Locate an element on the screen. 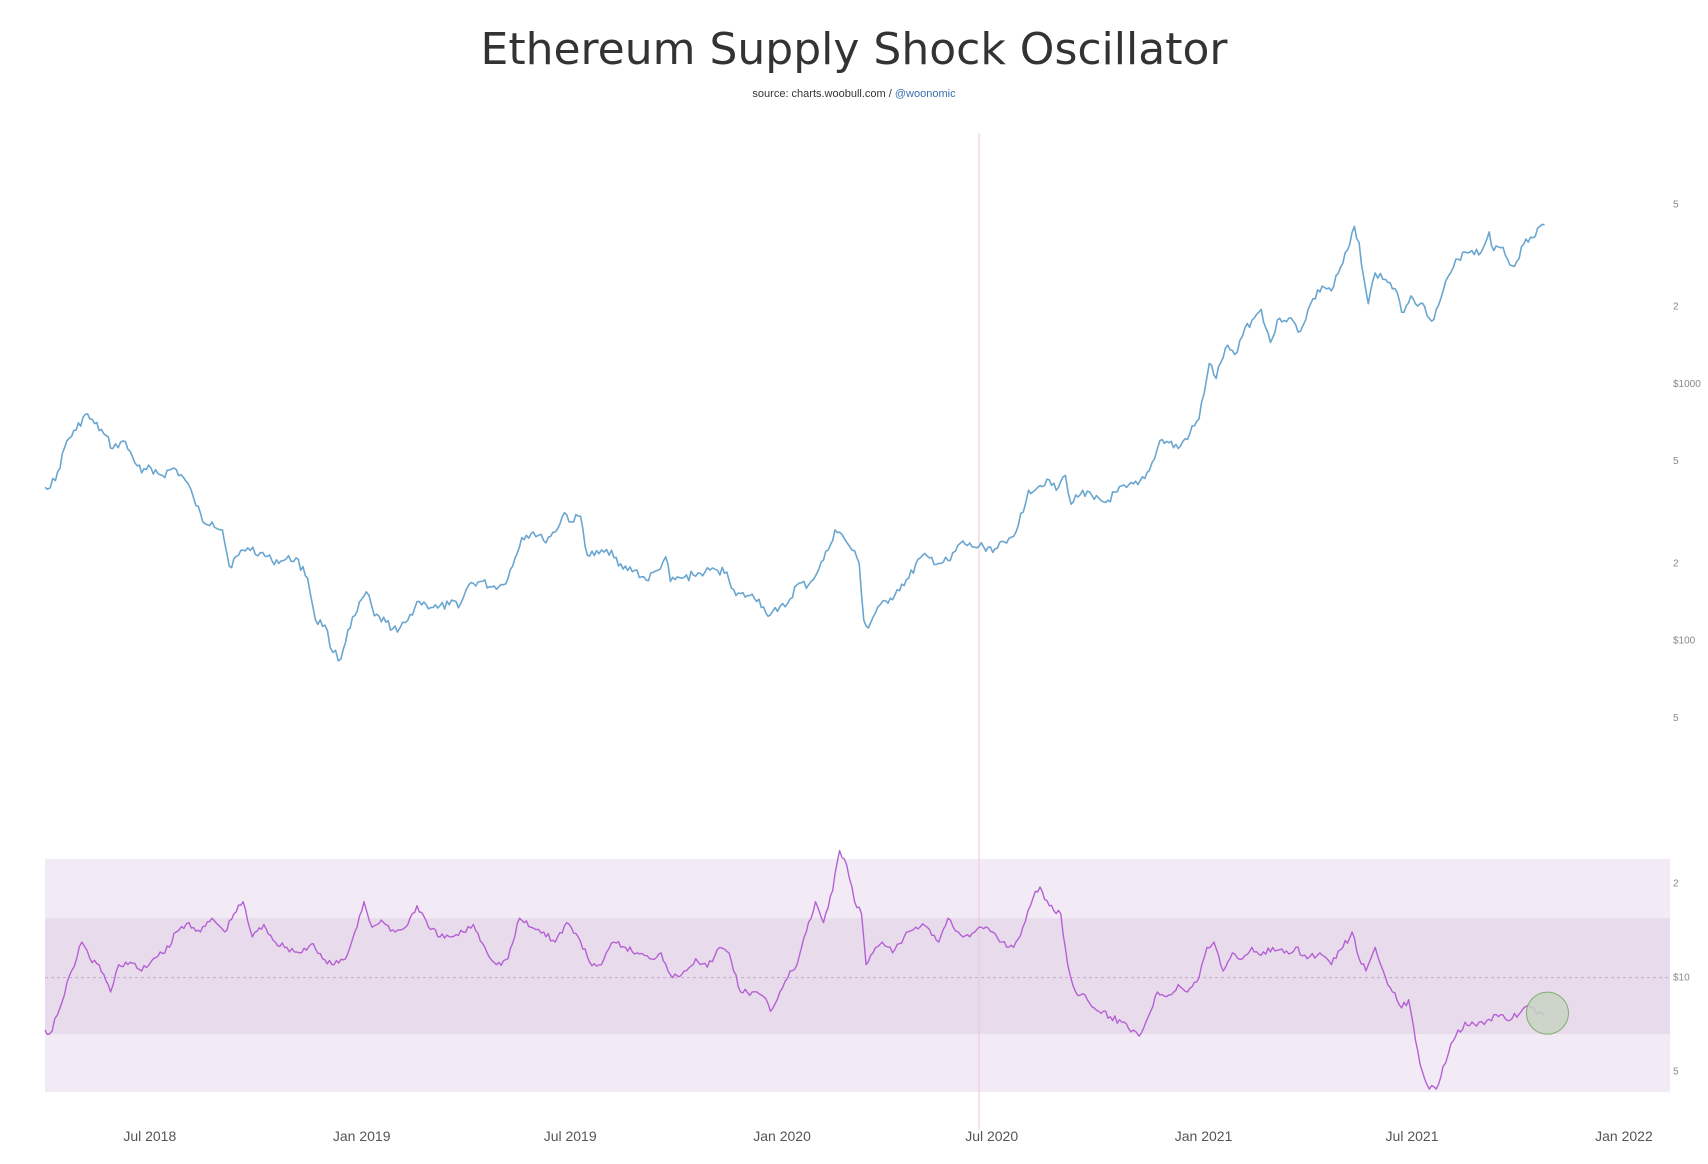  chart-source: source: charts.woobull.com / @woonomic is located at coordinates (854, 94).